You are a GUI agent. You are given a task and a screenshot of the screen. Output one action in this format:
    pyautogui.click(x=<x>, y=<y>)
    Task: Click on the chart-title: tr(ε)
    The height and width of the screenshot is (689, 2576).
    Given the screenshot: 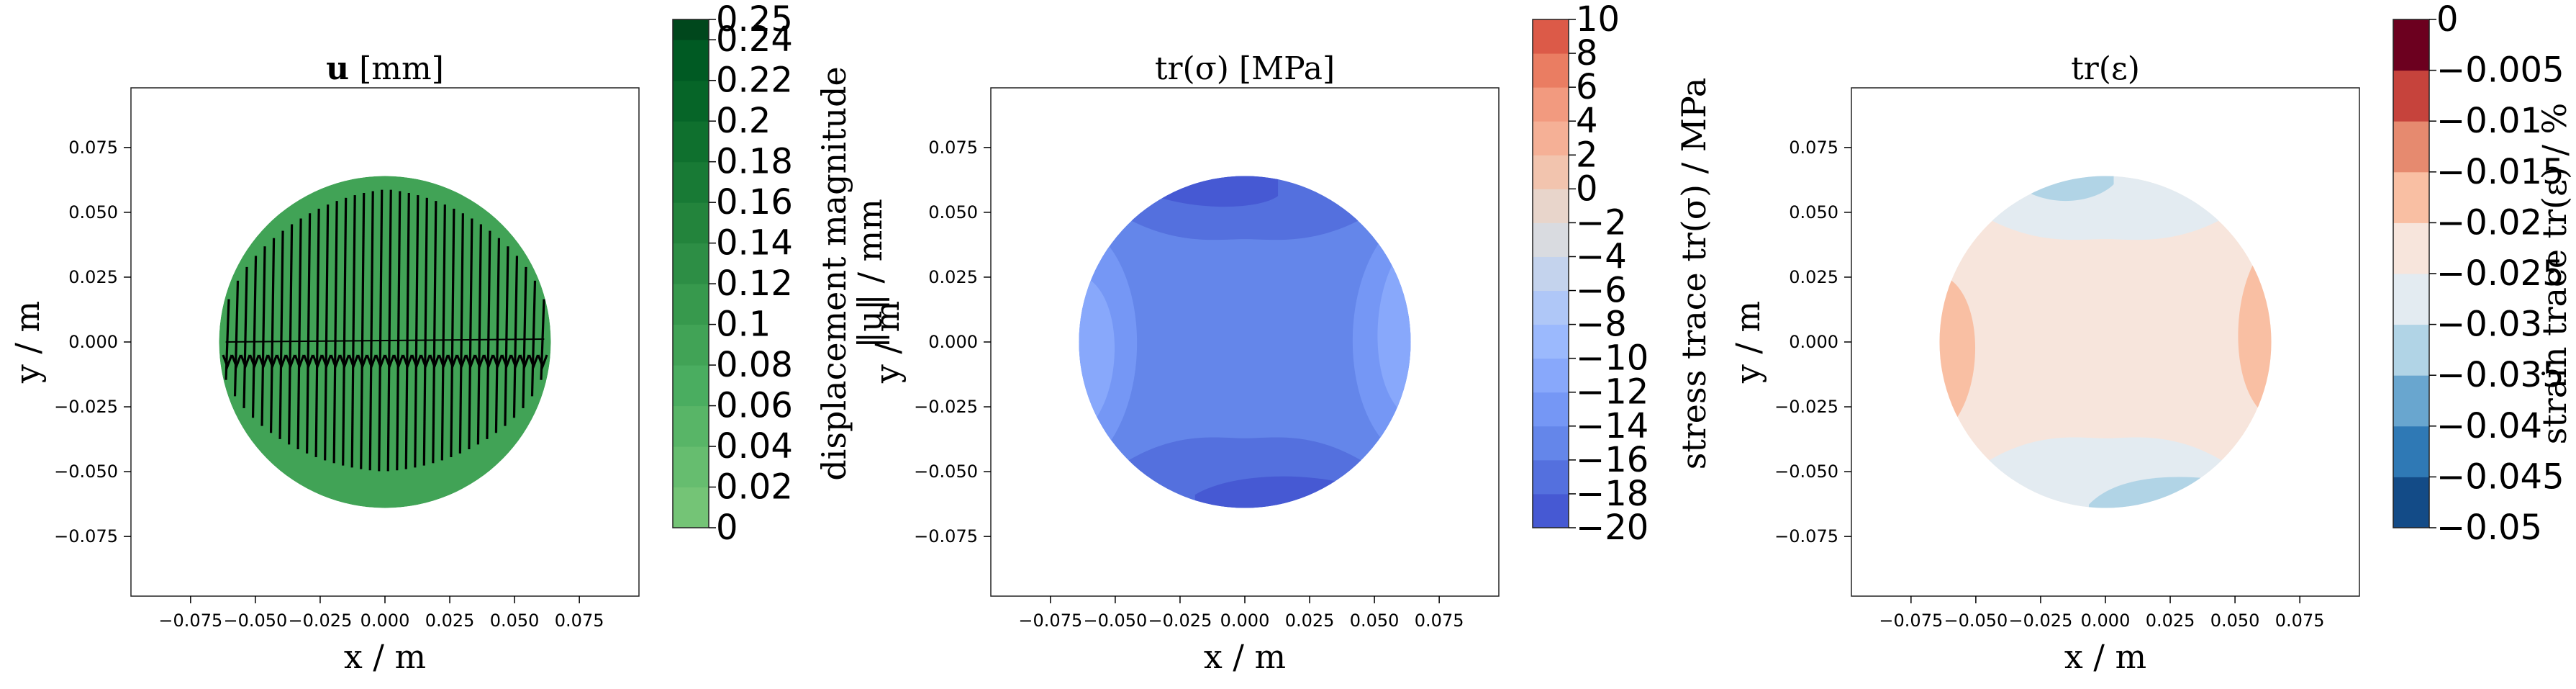 What is the action you would take?
    pyautogui.click(x=2105, y=68)
    